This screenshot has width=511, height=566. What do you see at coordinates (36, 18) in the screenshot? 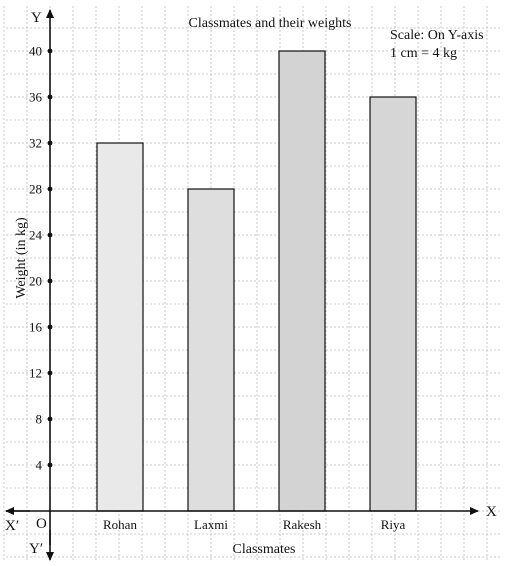
I see `axis-letter-y: Y` at bounding box center [36, 18].